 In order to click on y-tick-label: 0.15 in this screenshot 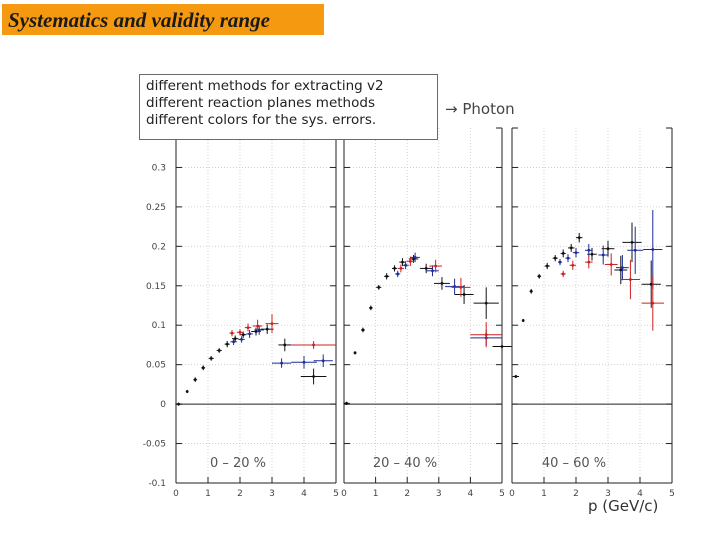, I will do `click(156, 287)`.